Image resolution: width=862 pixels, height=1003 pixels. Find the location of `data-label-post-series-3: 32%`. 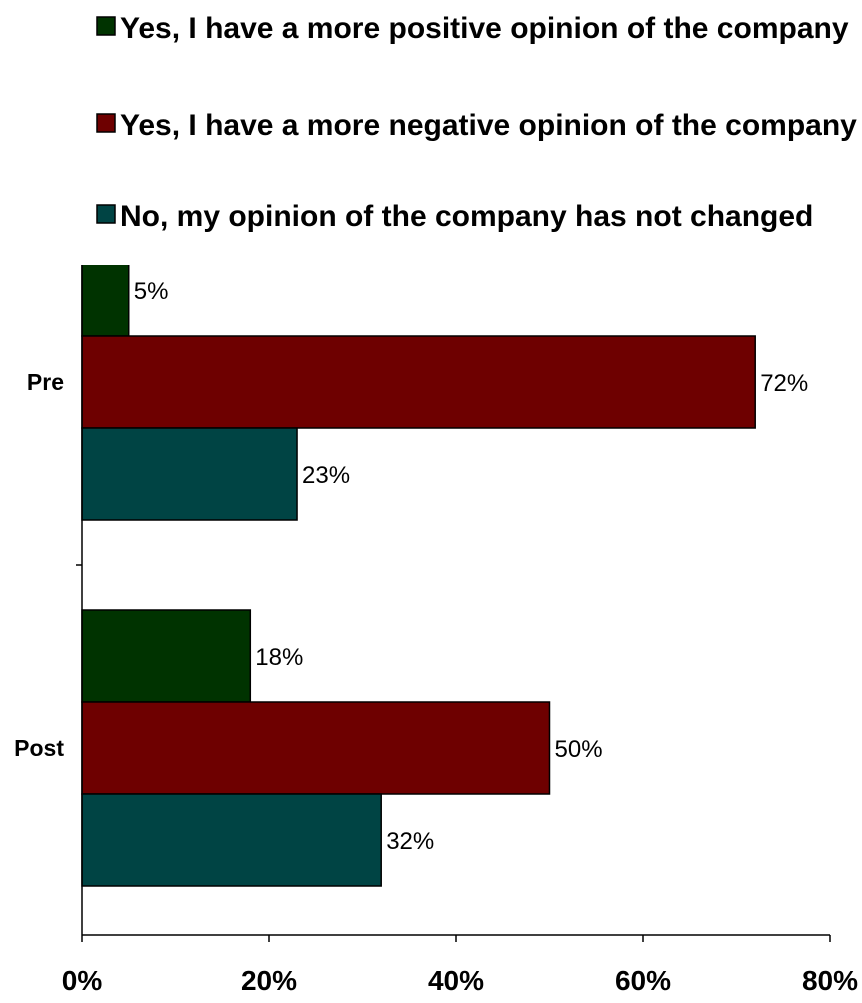

data-label-post-series-3: 32% is located at coordinates (410, 841).